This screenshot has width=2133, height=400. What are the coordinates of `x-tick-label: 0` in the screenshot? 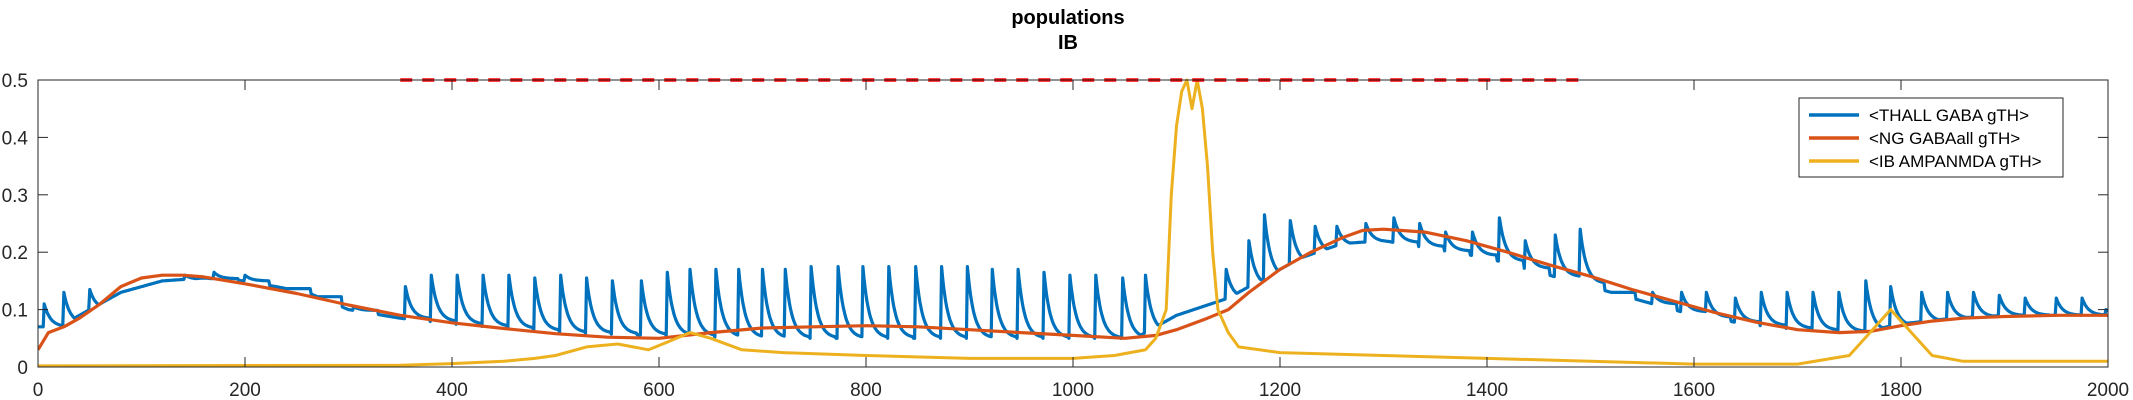 It's located at (38, 390).